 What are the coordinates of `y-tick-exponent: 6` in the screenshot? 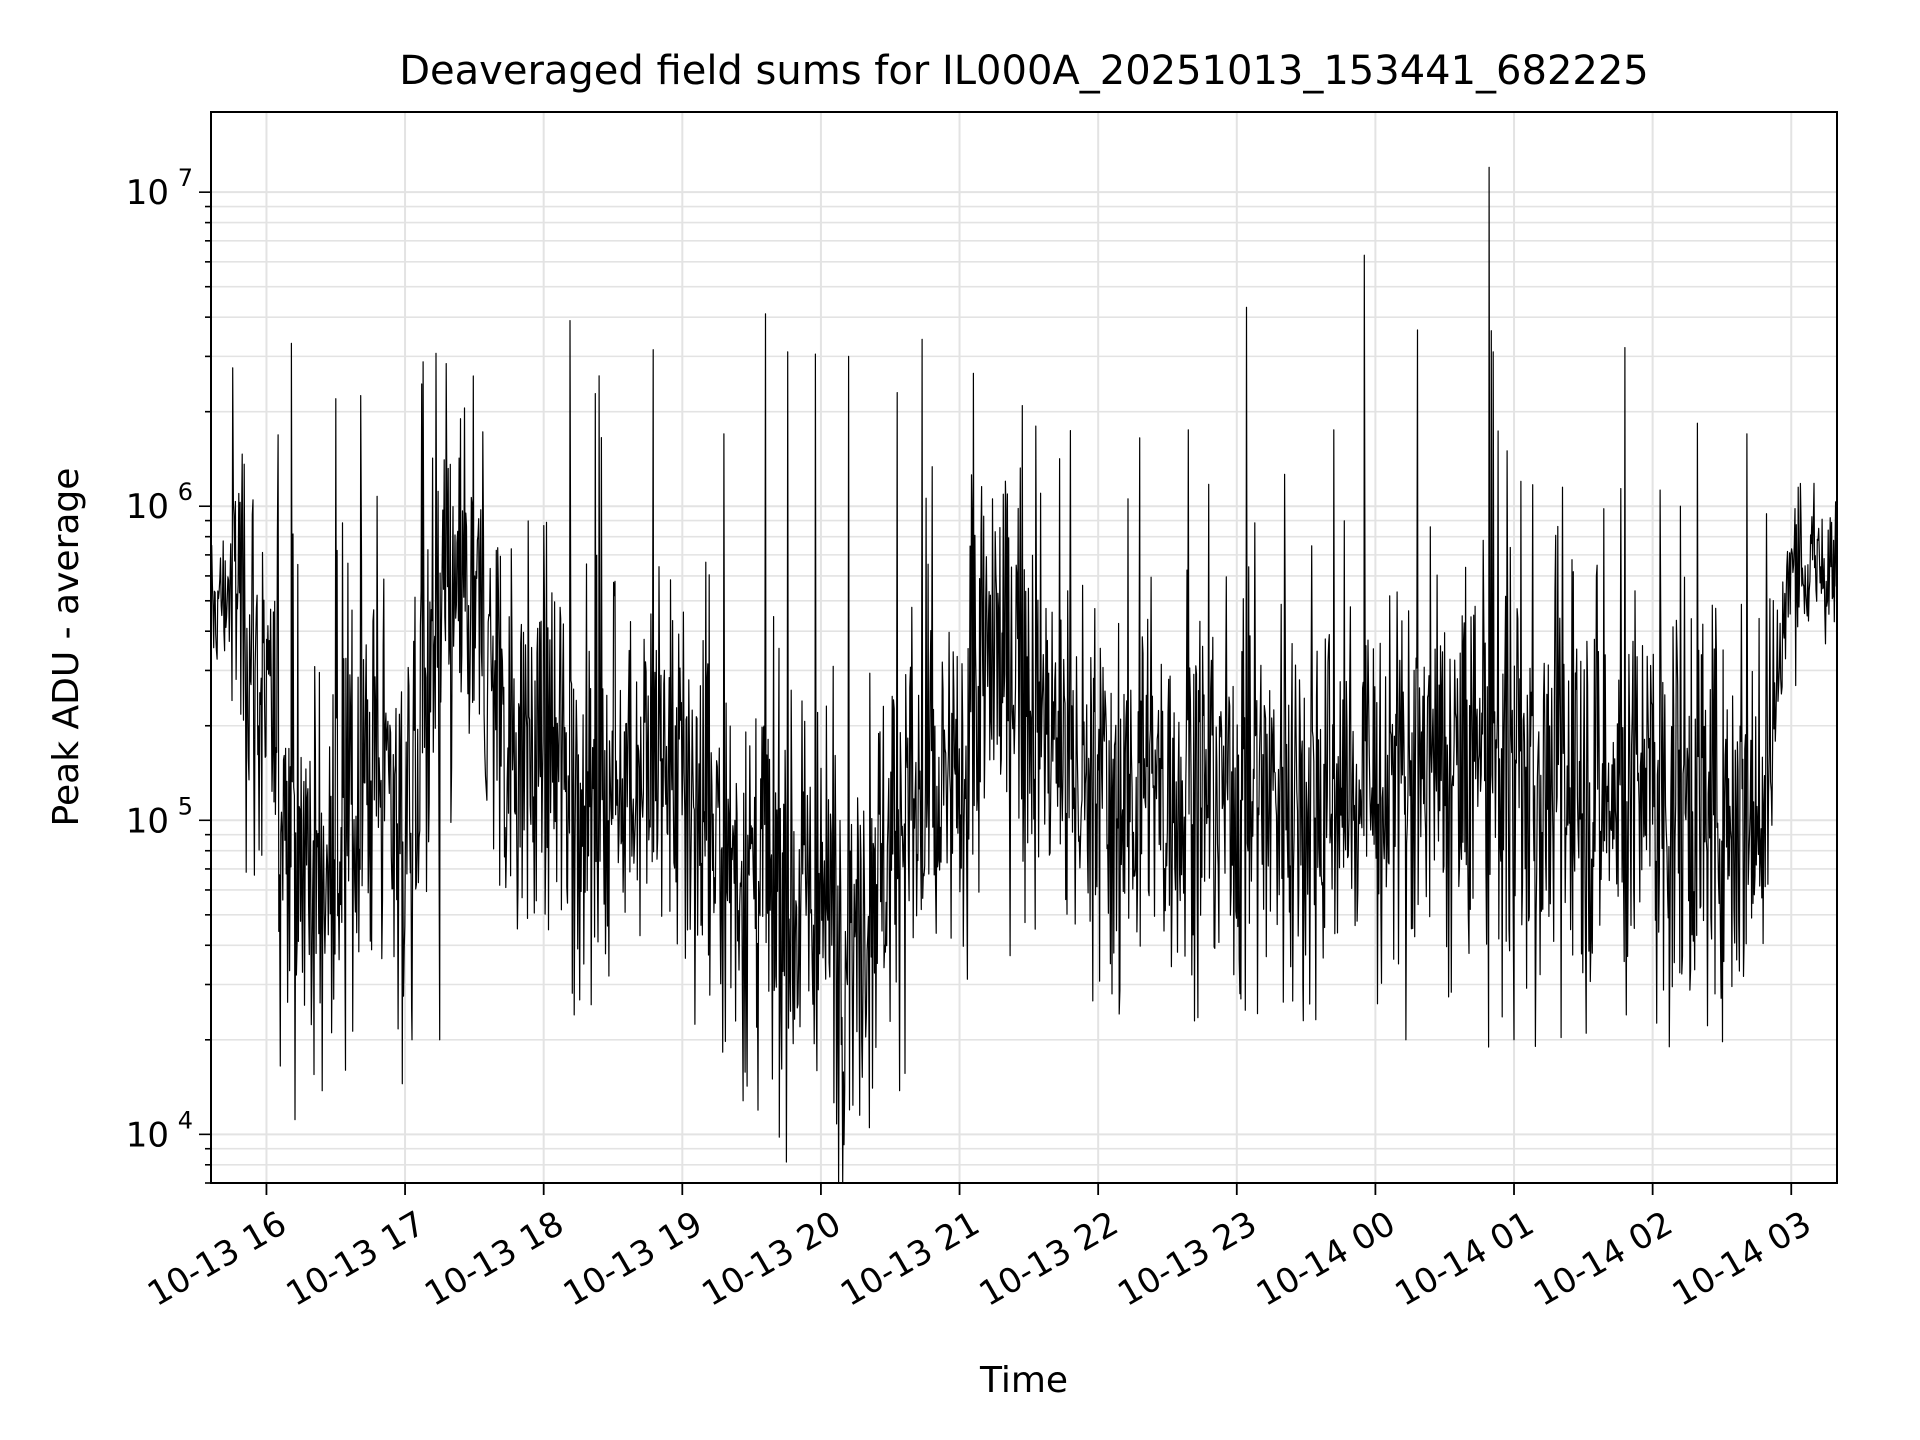 It's located at (185, 492).